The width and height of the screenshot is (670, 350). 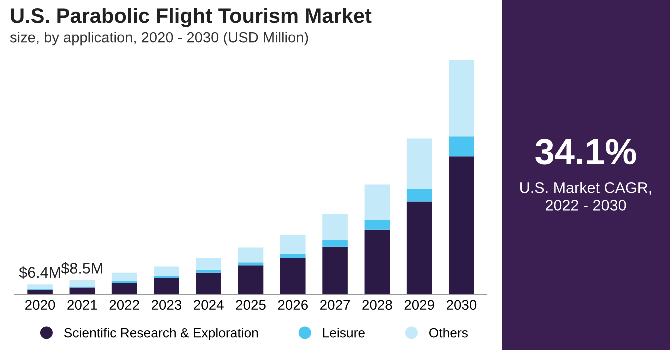 I want to click on x-tick-label: 2021, so click(x=83, y=305).